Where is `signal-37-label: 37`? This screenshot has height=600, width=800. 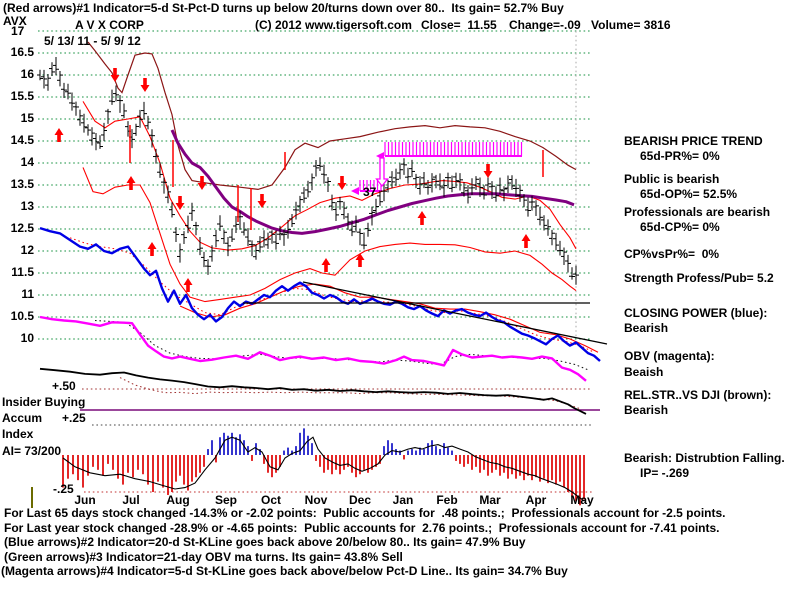 signal-37-label: 37 is located at coordinates (370, 192).